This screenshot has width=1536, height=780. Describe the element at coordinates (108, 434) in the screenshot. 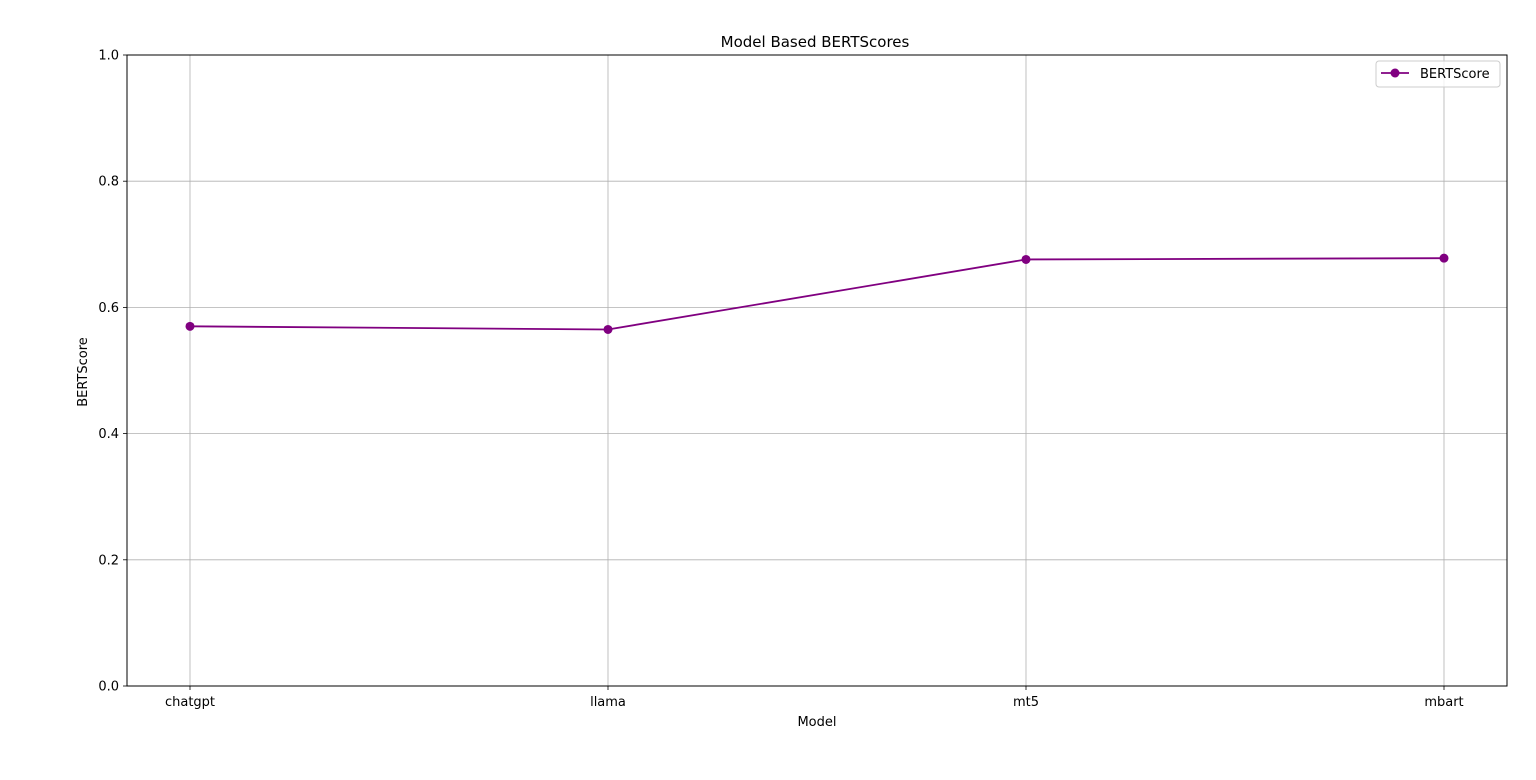

I see `y-tick-label: 0.4` at that location.